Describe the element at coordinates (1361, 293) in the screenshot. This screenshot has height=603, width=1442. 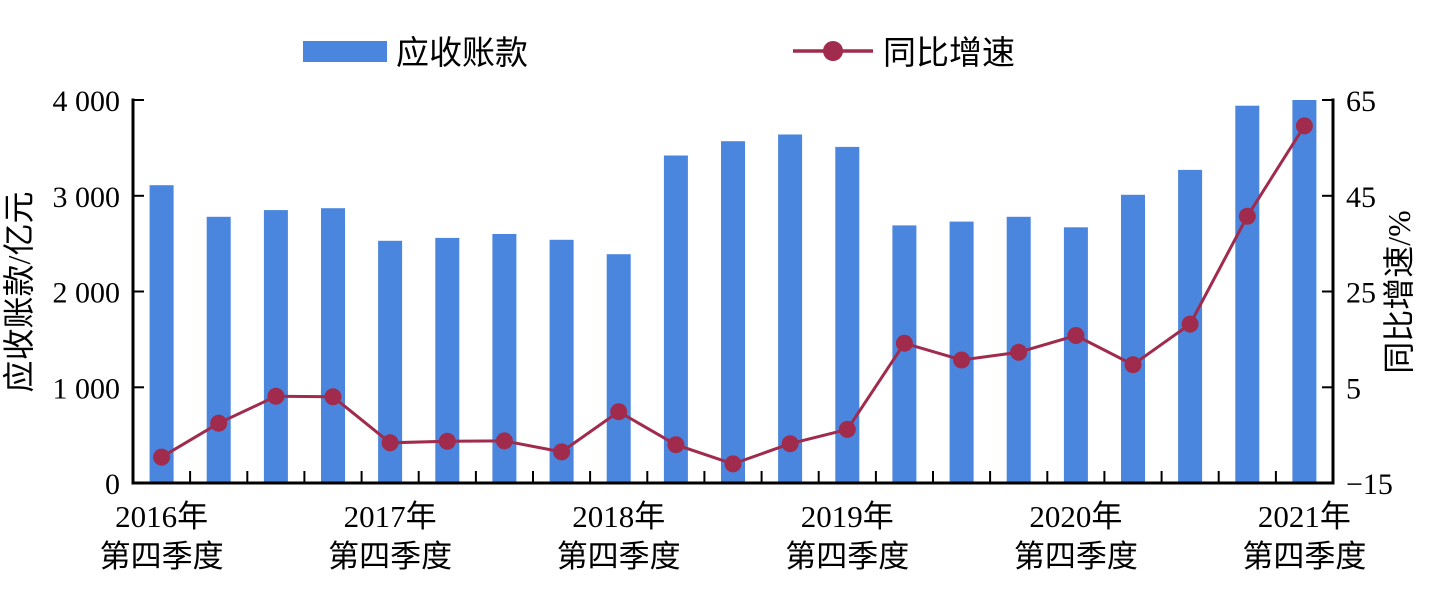
I see `right-axis-tick-label: 25` at that location.